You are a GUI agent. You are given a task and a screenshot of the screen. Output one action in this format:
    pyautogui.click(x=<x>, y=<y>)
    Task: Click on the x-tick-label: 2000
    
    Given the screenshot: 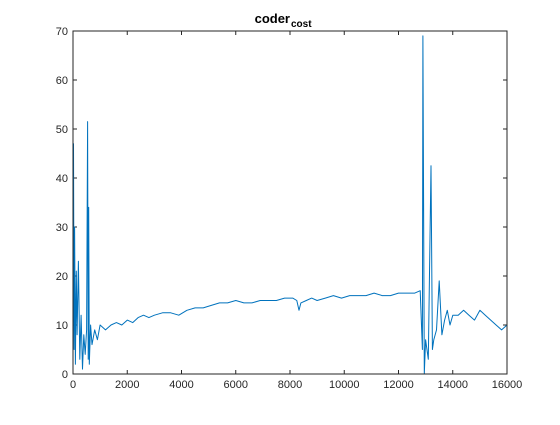 What is the action you would take?
    pyautogui.click(x=127, y=385)
    